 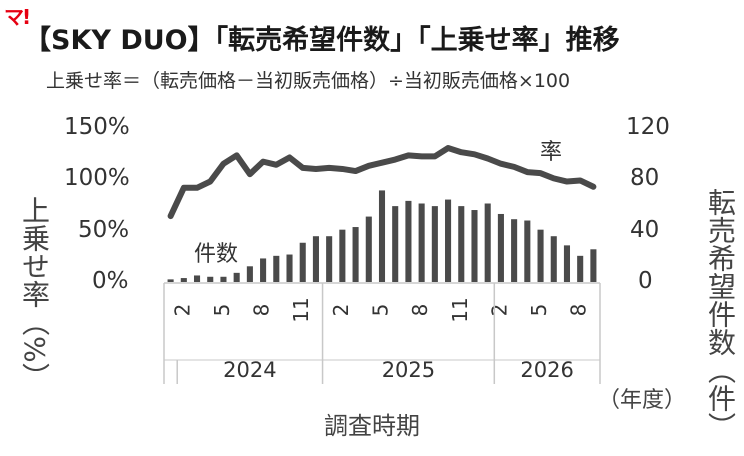 What do you see at coordinates (110, 281) in the screenshot?
I see `left-tick-label: 0%` at bounding box center [110, 281].